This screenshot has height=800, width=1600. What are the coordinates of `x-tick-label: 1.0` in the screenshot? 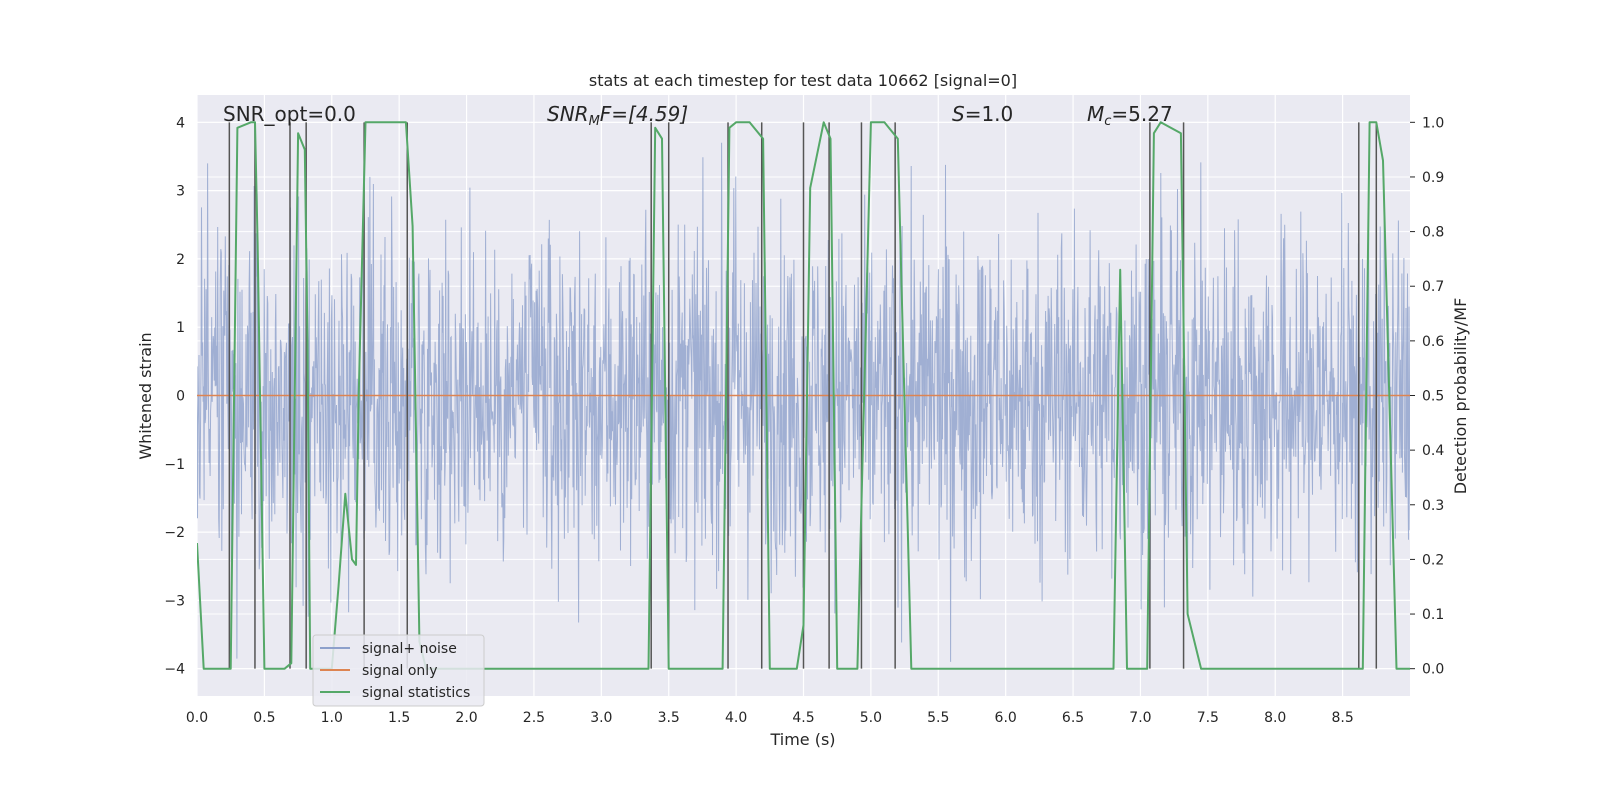 It's located at (332, 718).